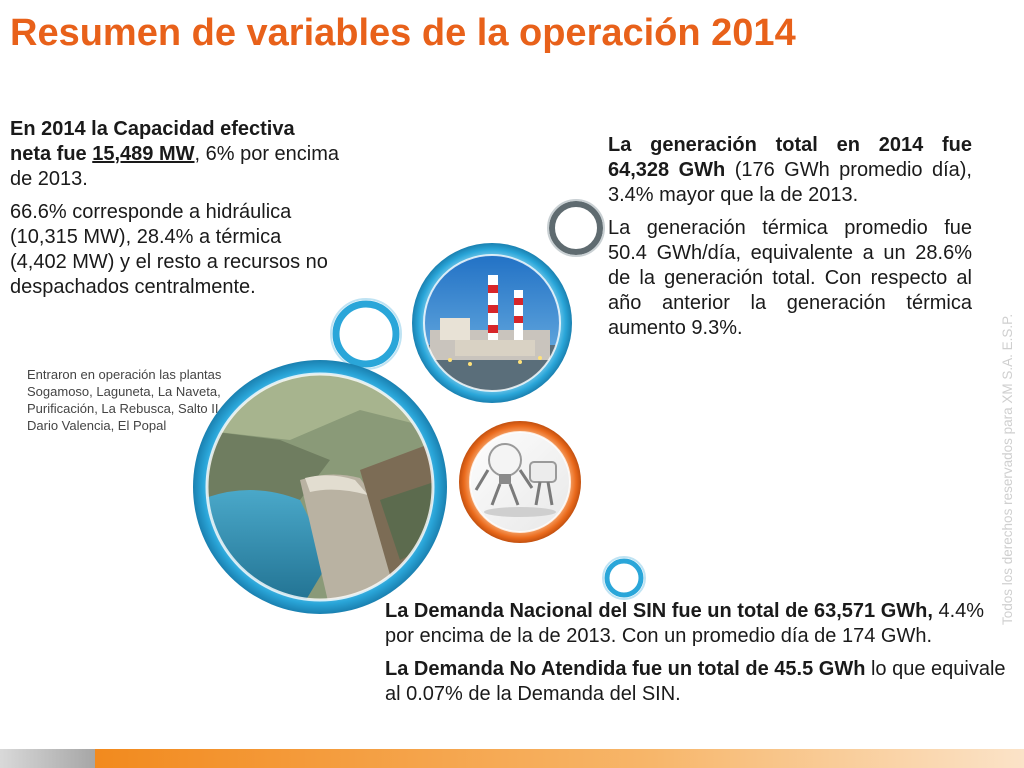 The height and width of the screenshot is (768, 1024). I want to click on capacity-intro: En 2014 la Capacidad efectiva neta fue, so click(152, 141).